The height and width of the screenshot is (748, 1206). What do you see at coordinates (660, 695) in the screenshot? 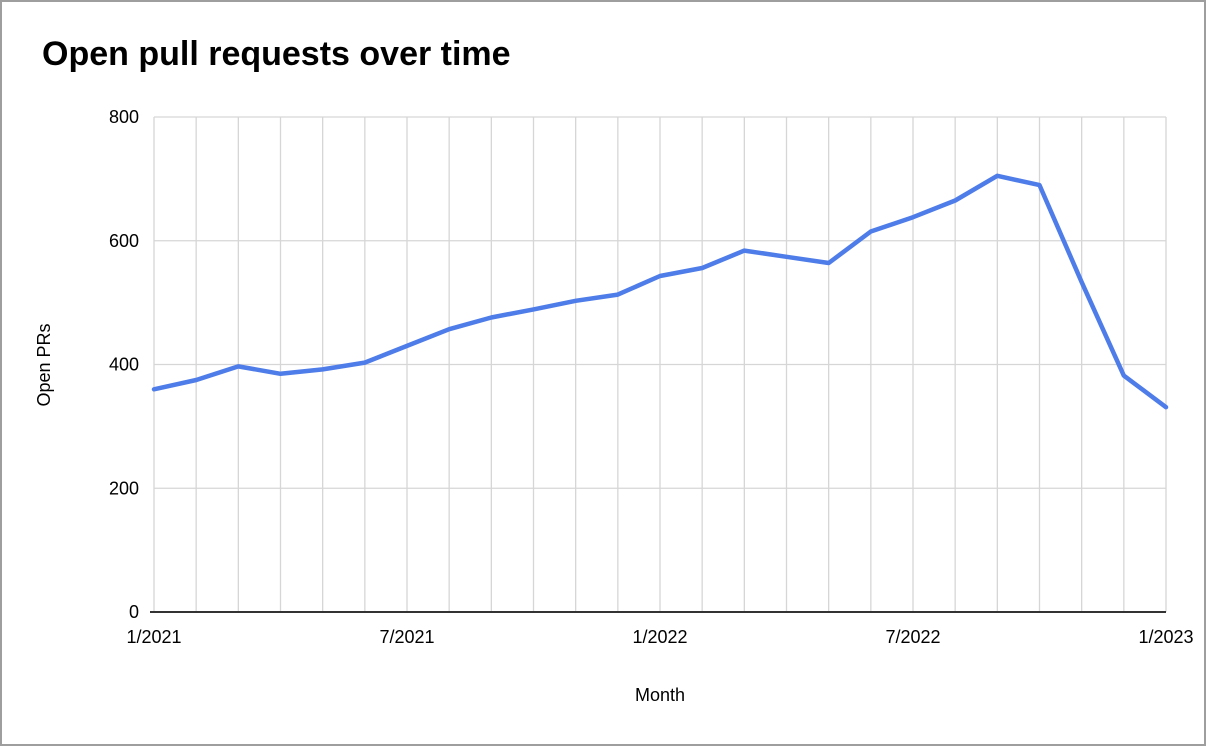
I see `x-axis-title: Month` at bounding box center [660, 695].